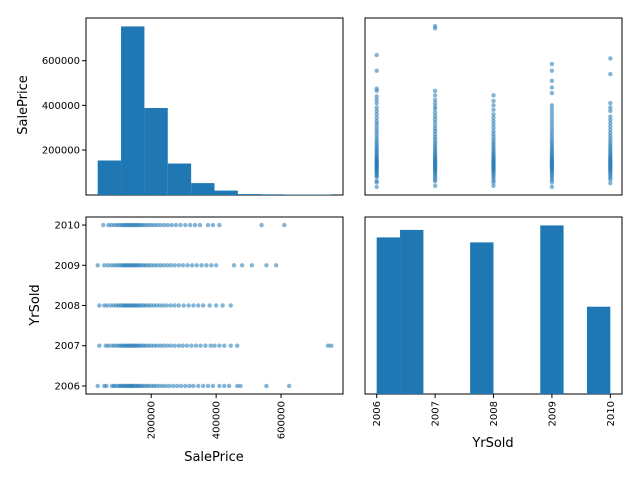  I want to click on row1-ytick-label: 400000, so click(61, 106).